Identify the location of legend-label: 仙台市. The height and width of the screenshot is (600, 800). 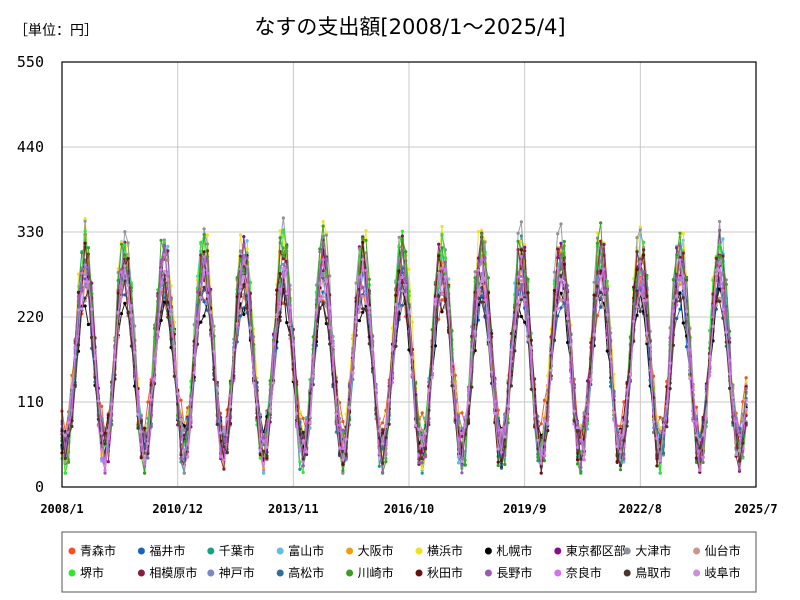
(723, 550).